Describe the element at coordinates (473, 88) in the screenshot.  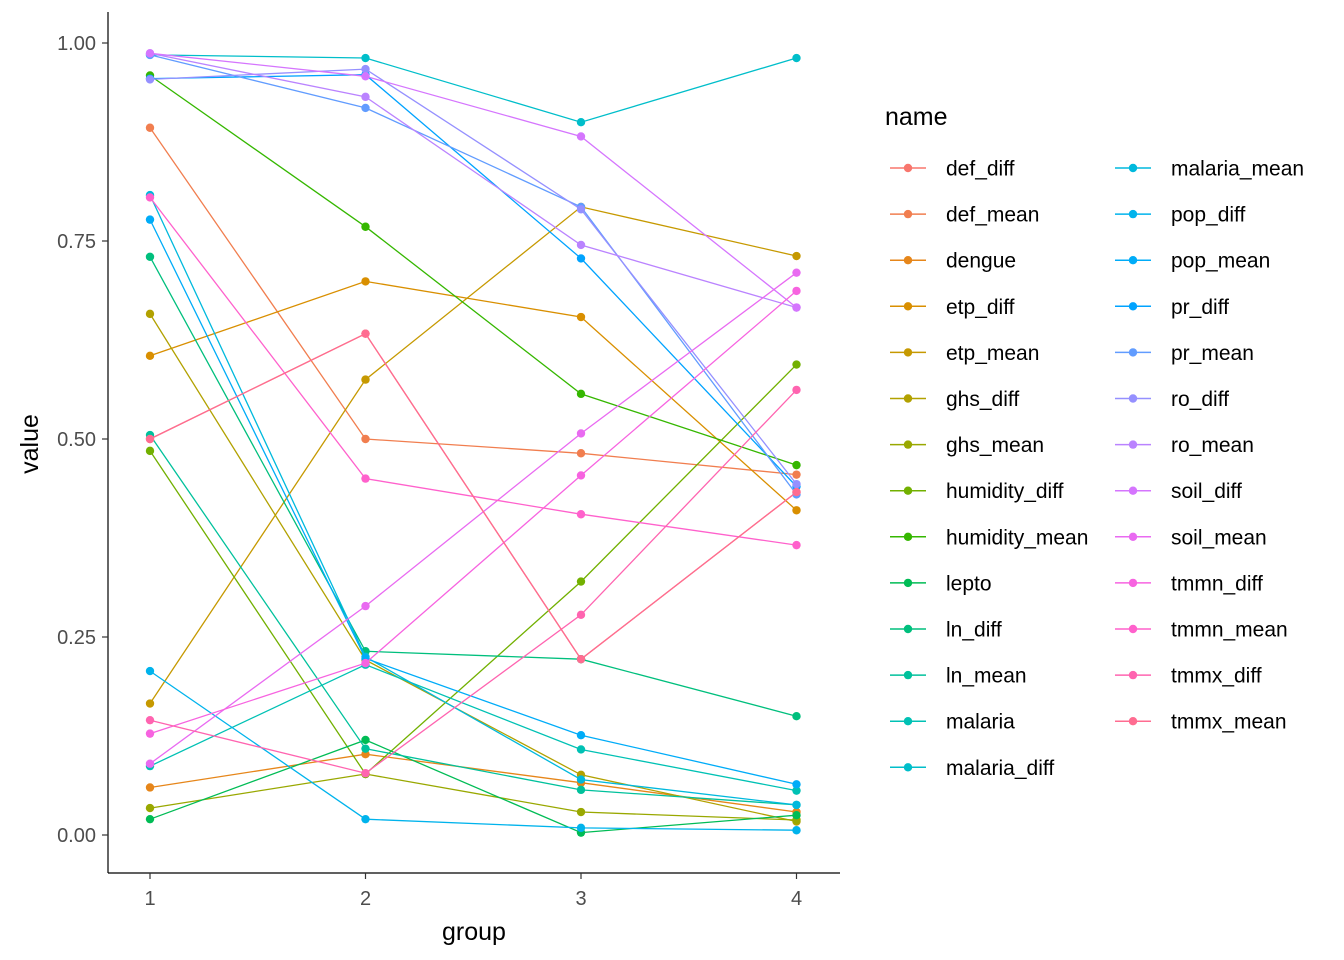
I see `series-malaria_diff` at that location.